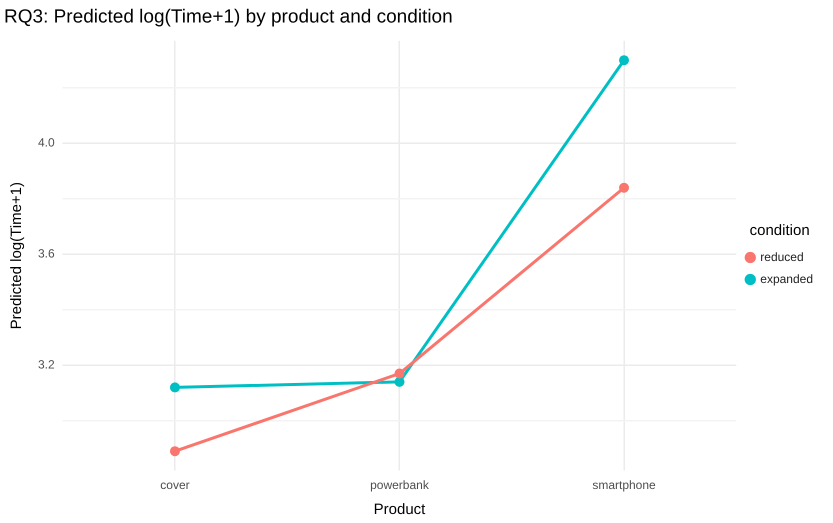 The height and width of the screenshot is (523, 833). I want to click on x-tick-label: powerbank, so click(400, 485).